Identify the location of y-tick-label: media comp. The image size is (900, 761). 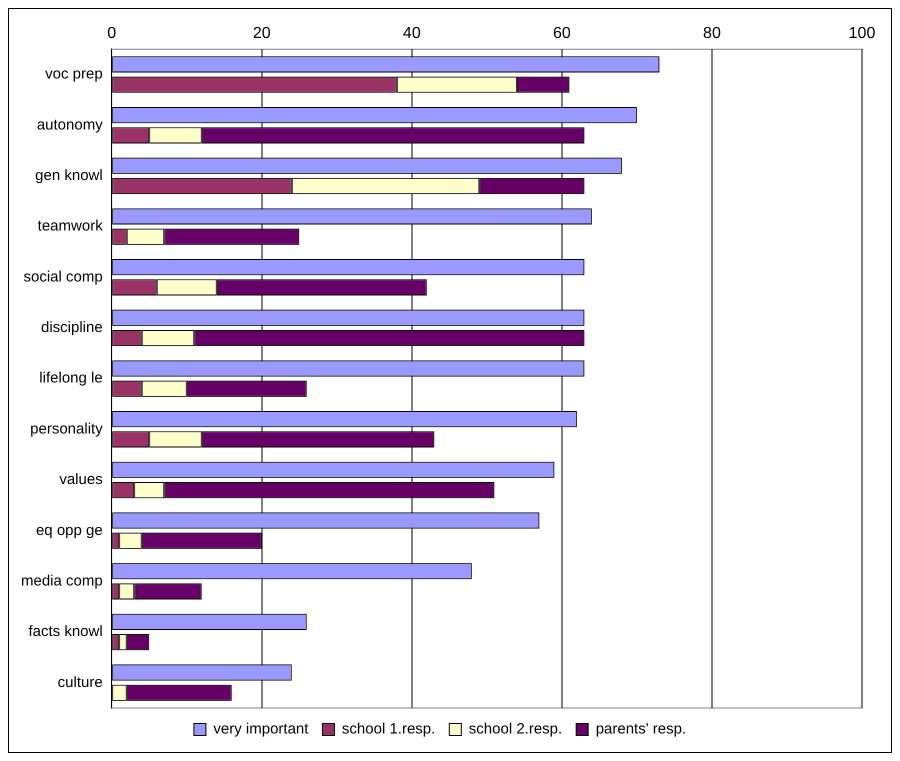
(62, 581).